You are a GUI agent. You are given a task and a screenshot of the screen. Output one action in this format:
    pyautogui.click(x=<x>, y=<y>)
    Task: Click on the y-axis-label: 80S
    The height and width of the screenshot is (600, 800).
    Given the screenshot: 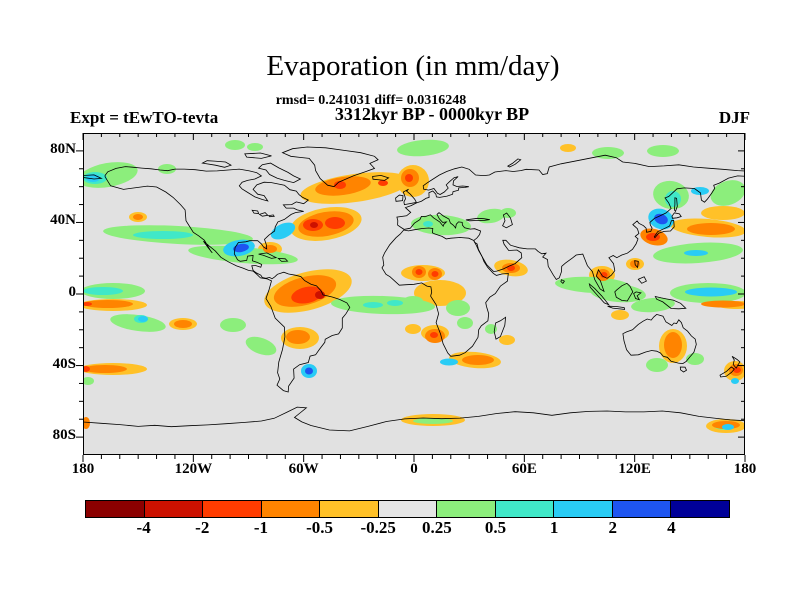 What is the action you would take?
    pyautogui.click(x=64, y=435)
    